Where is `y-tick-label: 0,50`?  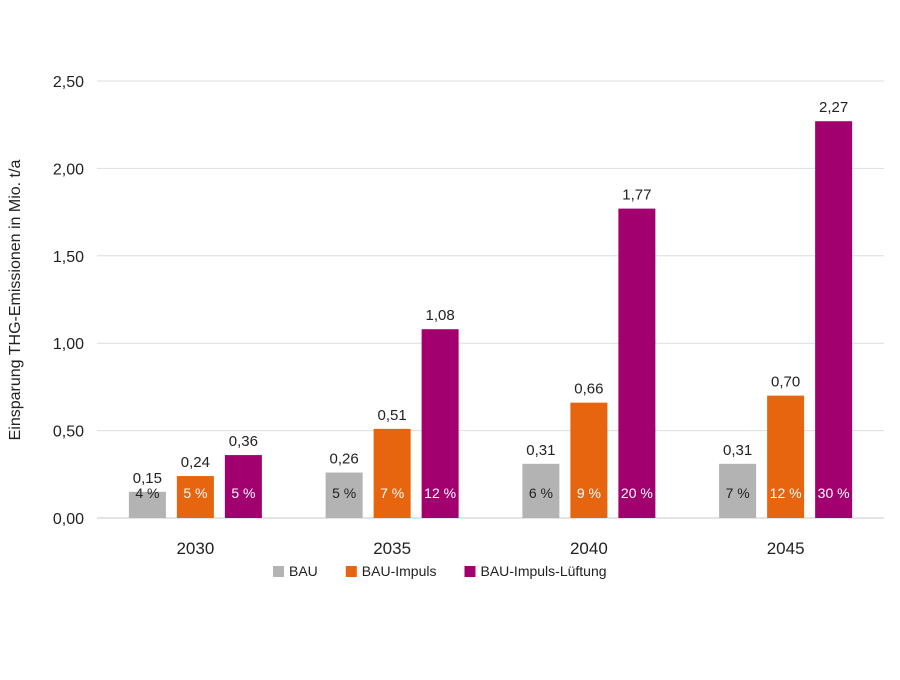 y-tick-label: 0,50 is located at coordinates (68, 432).